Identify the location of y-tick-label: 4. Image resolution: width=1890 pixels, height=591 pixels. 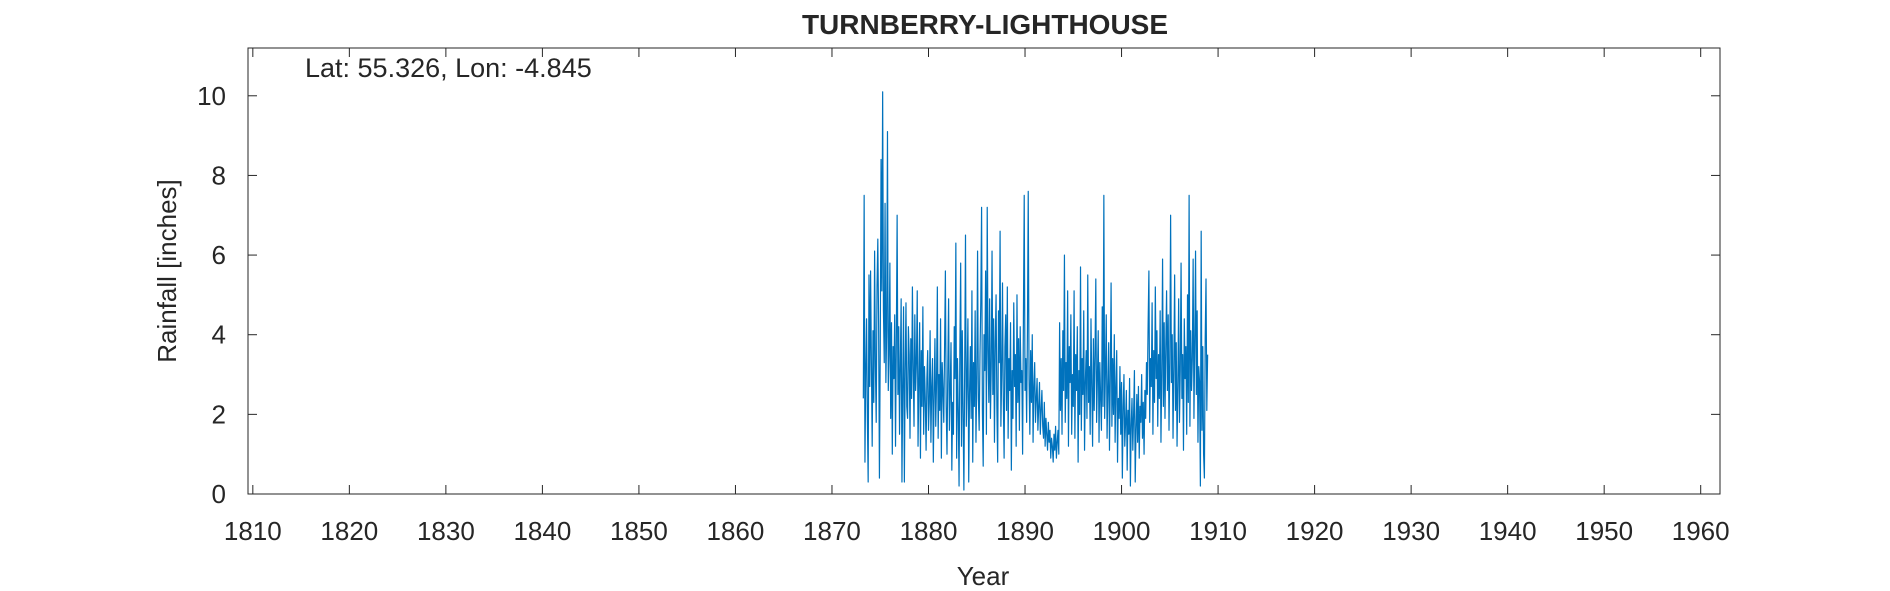
(219, 335).